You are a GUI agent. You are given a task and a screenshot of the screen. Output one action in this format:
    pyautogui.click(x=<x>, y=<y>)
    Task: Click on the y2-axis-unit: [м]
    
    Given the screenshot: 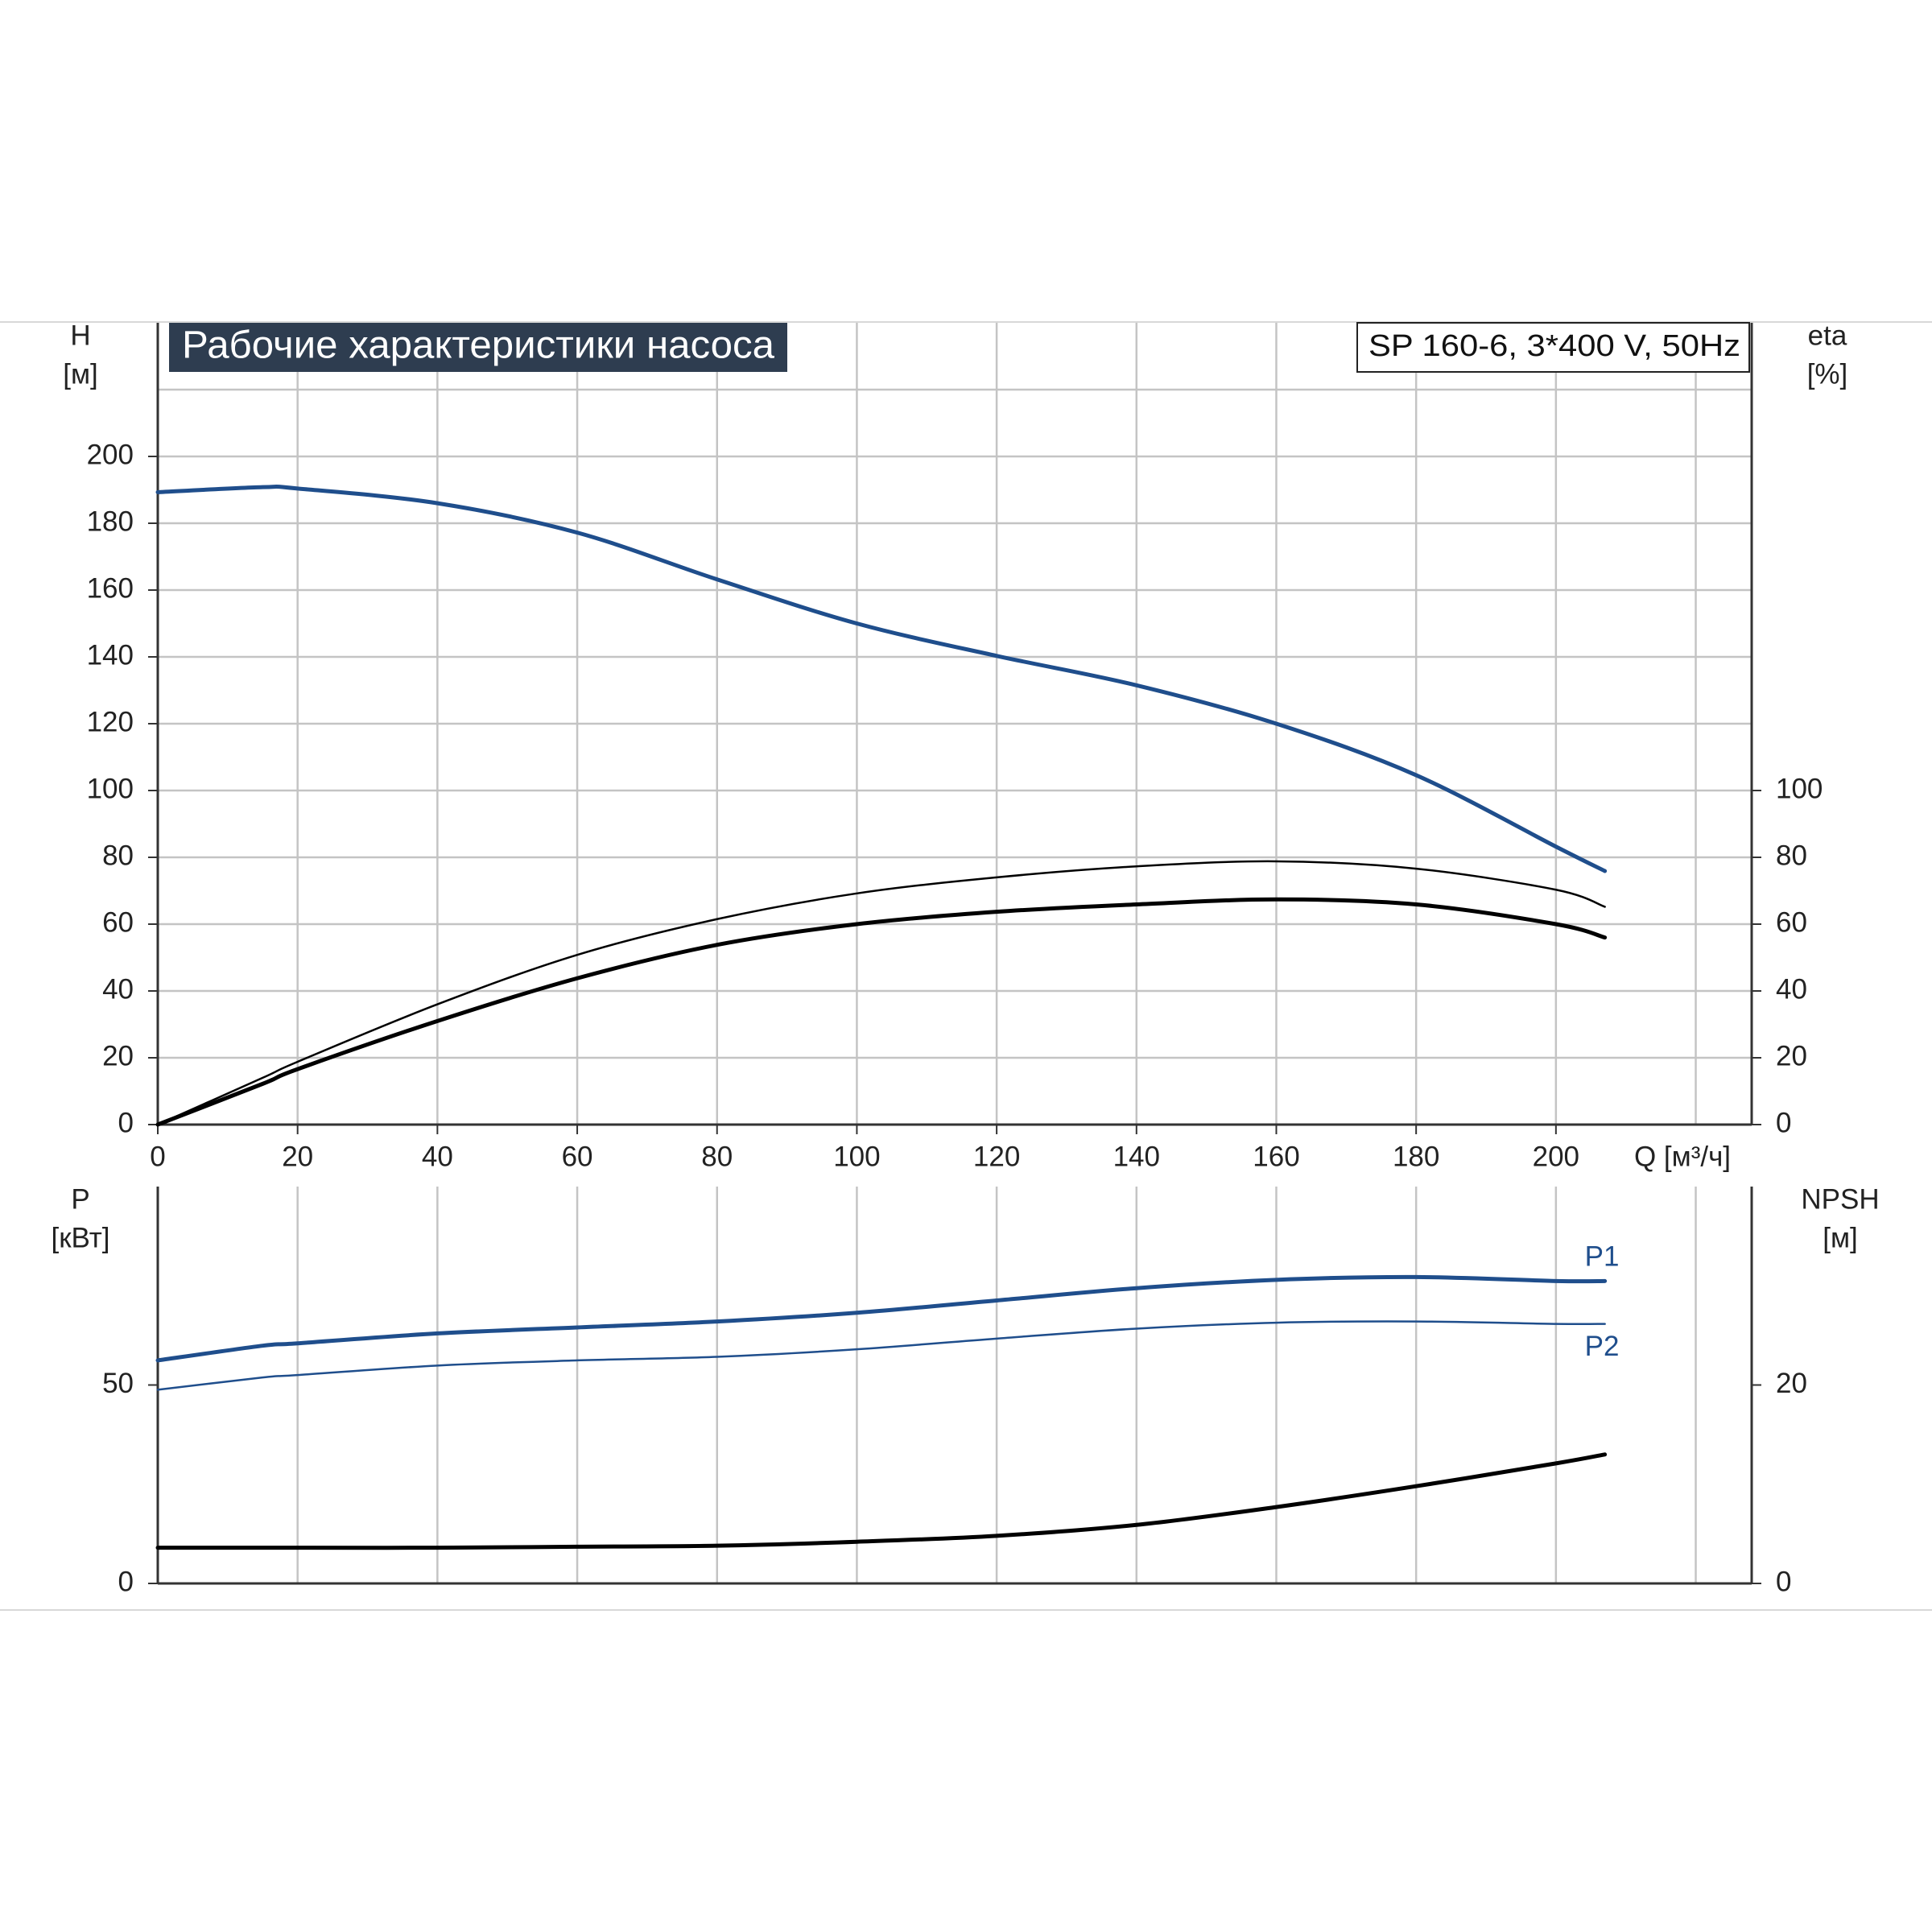 What is the action you would take?
    pyautogui.click(x=1840, y=1237)
    